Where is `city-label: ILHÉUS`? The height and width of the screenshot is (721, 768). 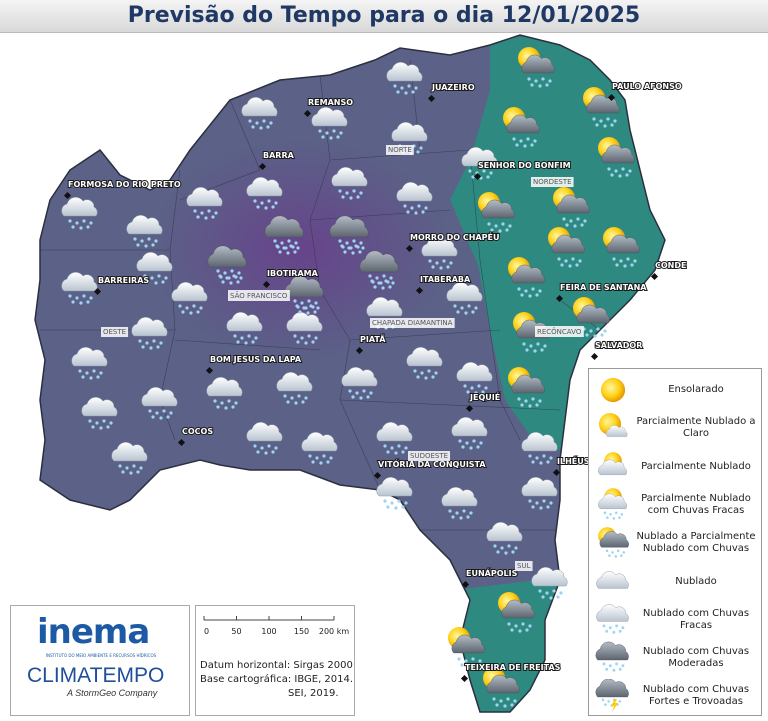 city-label: ILHÉUS is located at coordinates (573, 460).